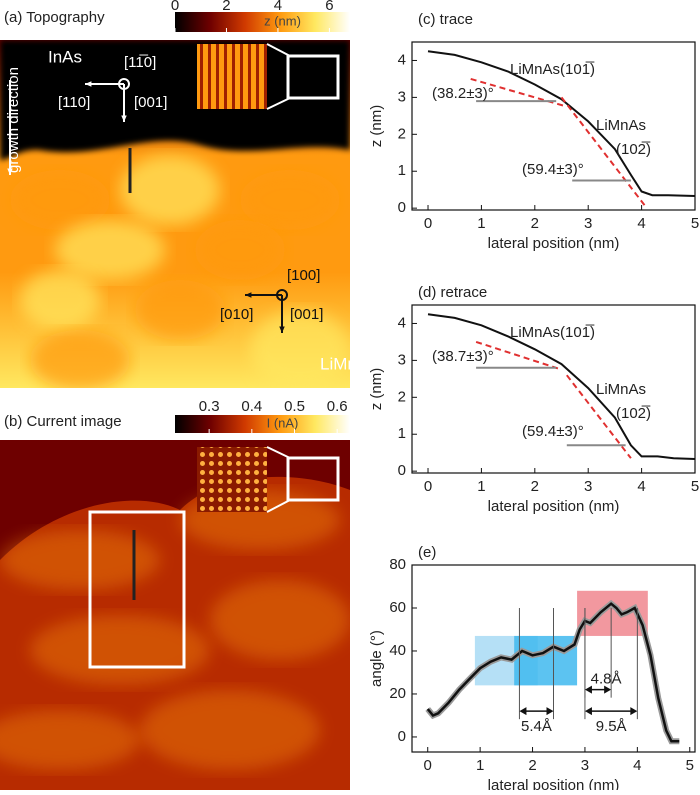 This screenshot has width=700, height=795. What do you see at coordinates (402, 359) in the screenshot?
I see `y-tick-label: 3` at bounding box center [402, 359].